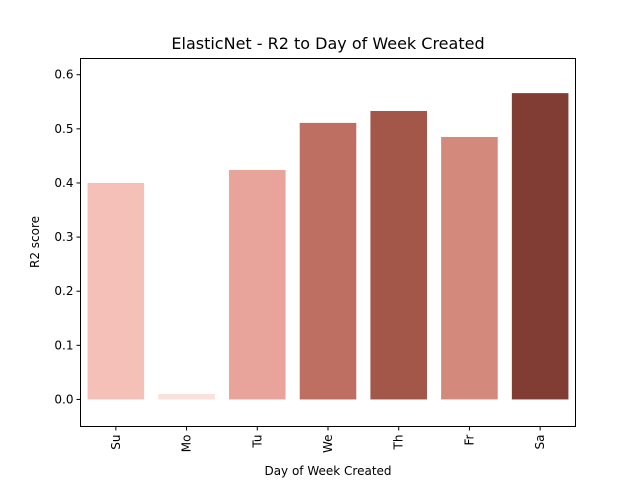  I want to click on x-tick-label: We, so click(328, 444).